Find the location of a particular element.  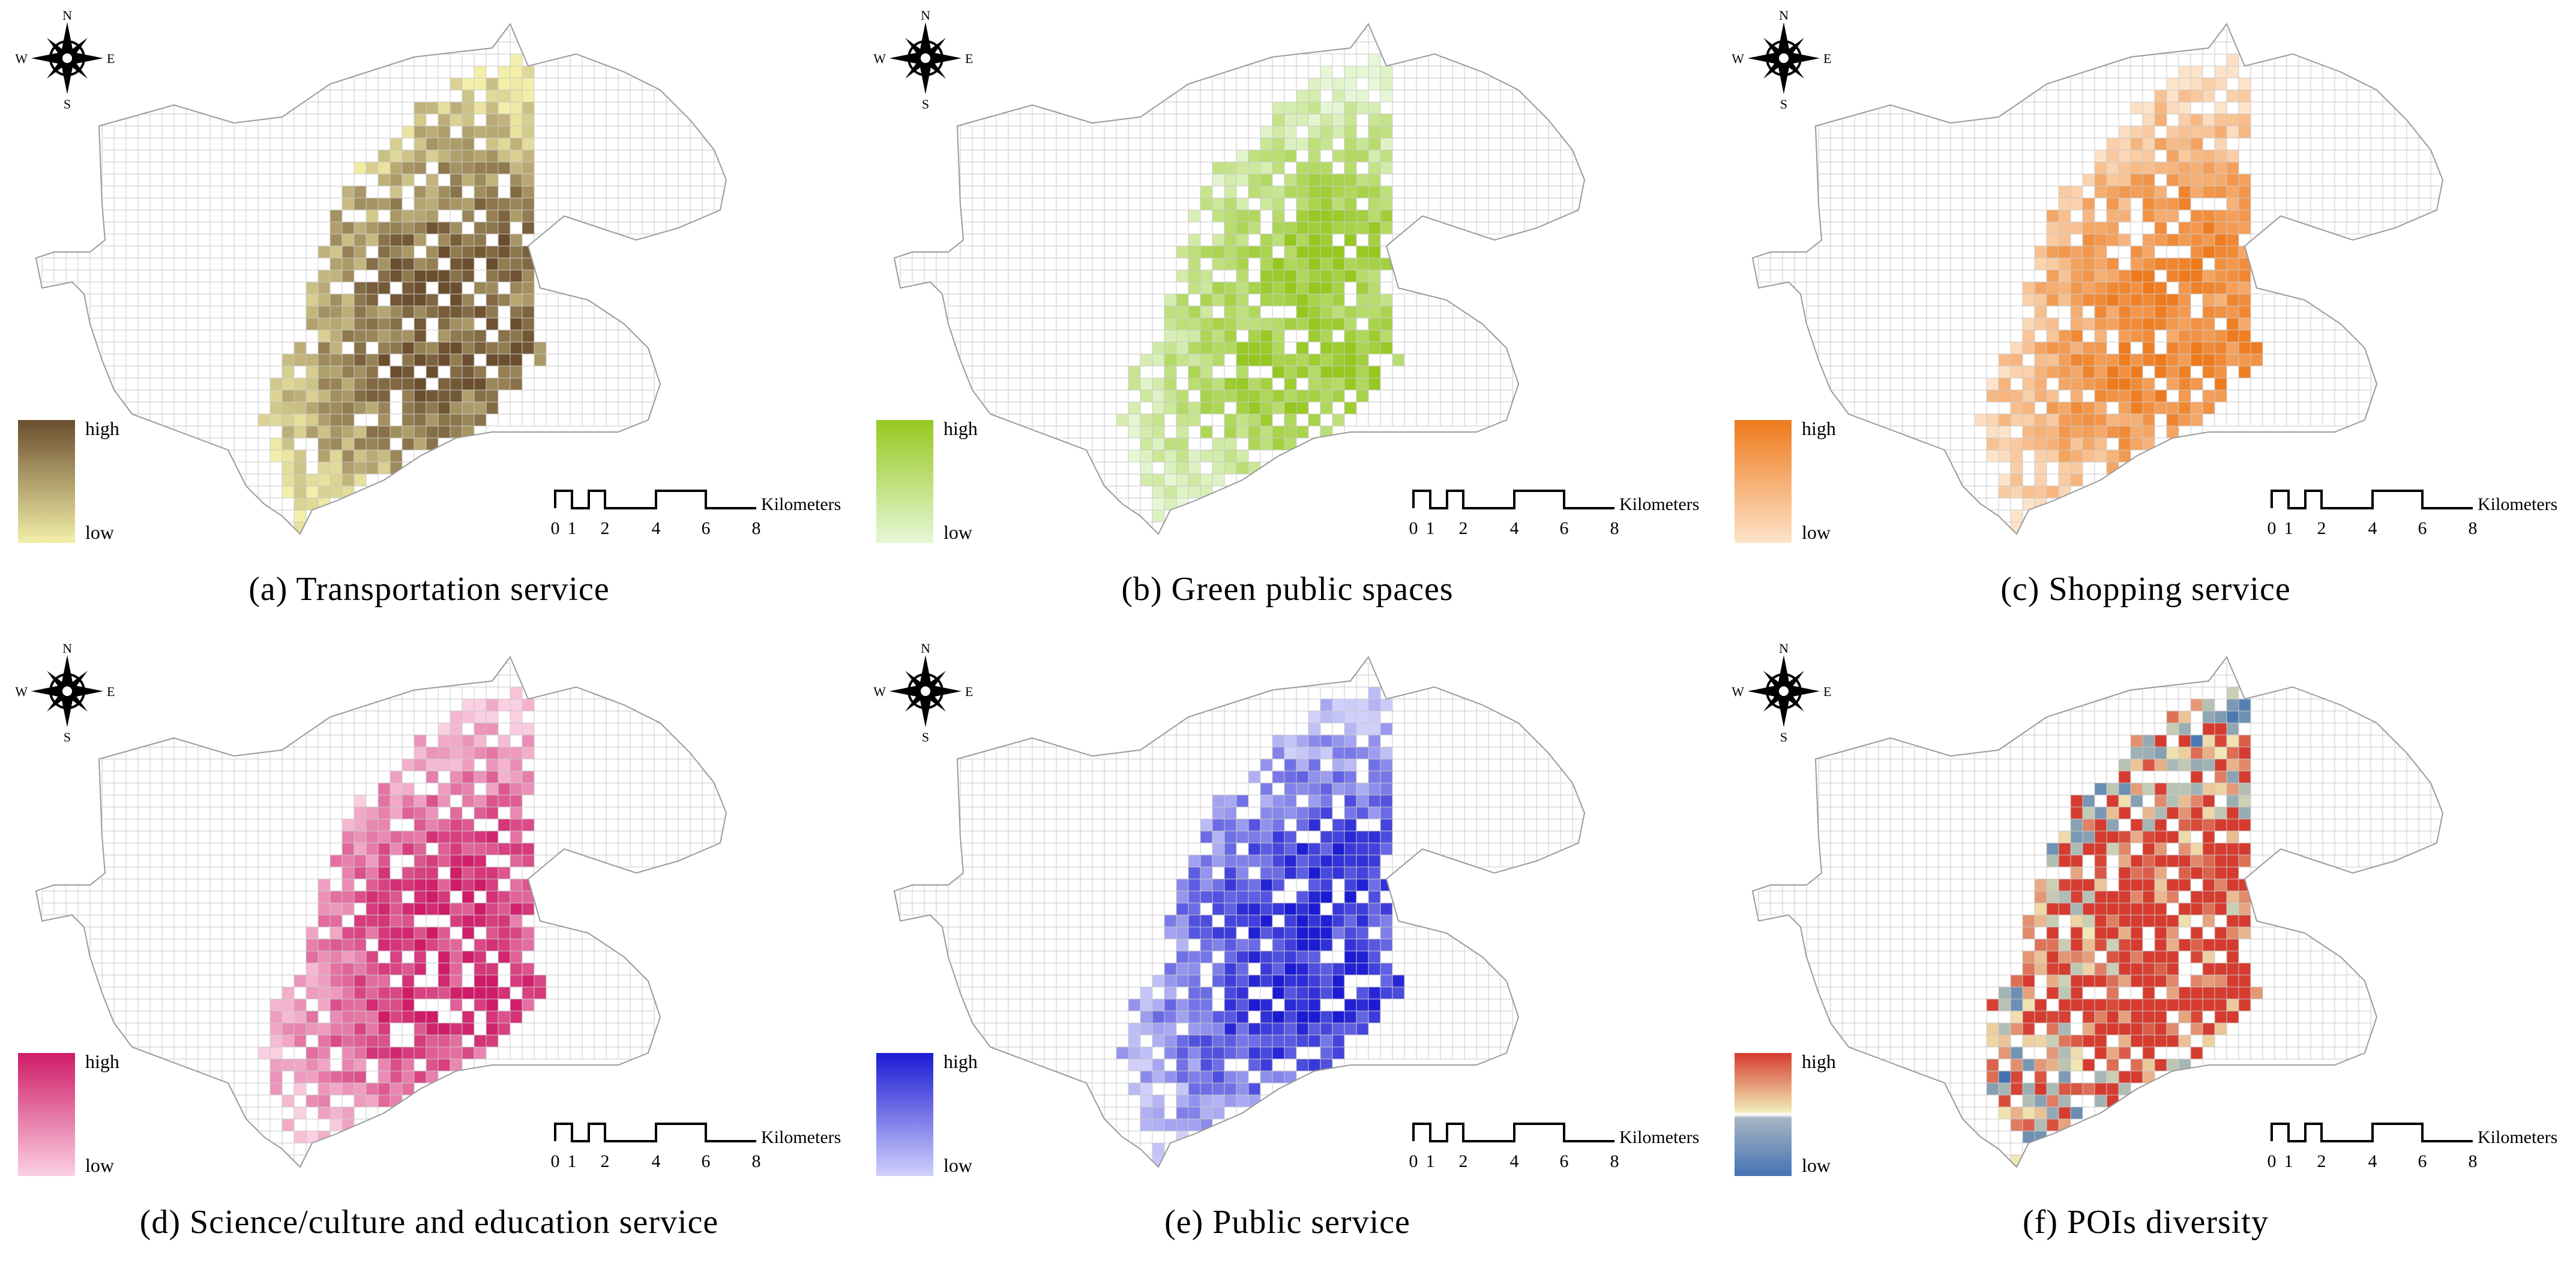

legend-low-label: low is located at coordinates (957, 532).